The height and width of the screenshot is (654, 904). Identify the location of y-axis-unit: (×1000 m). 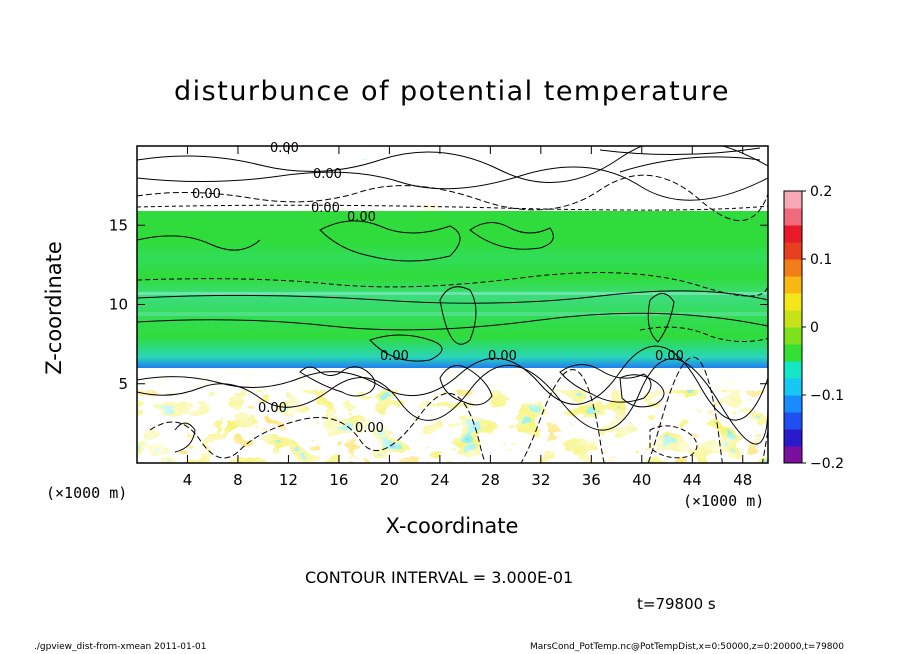
(87, 493).